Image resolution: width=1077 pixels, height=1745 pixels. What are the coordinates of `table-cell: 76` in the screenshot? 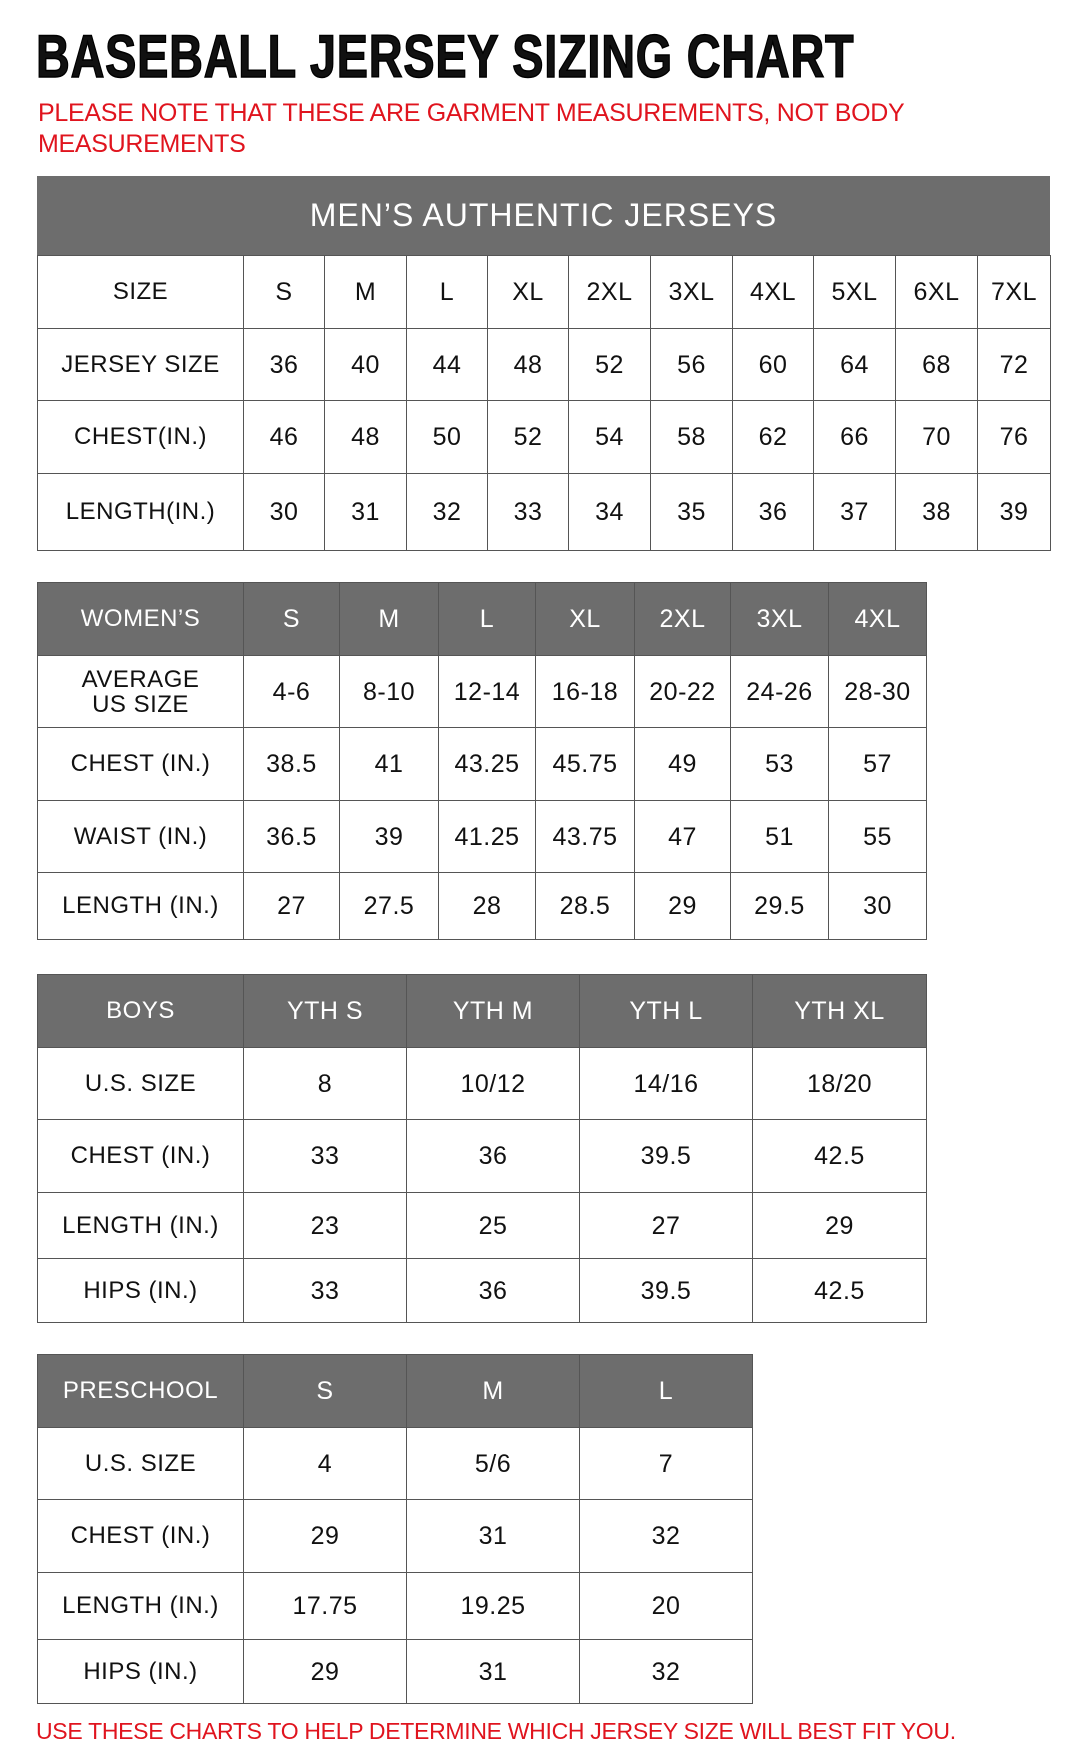 It's located at (1014, 437).